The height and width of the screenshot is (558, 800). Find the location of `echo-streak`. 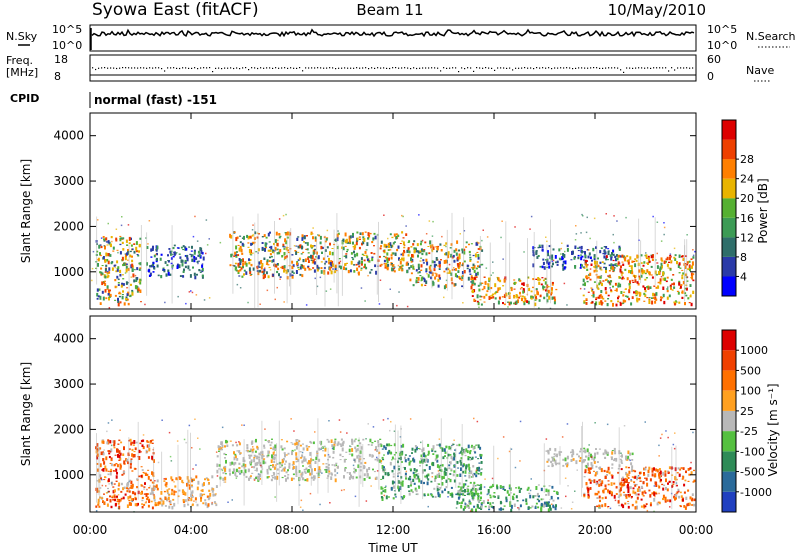

echo-streak is located at coordinates (338, 275).